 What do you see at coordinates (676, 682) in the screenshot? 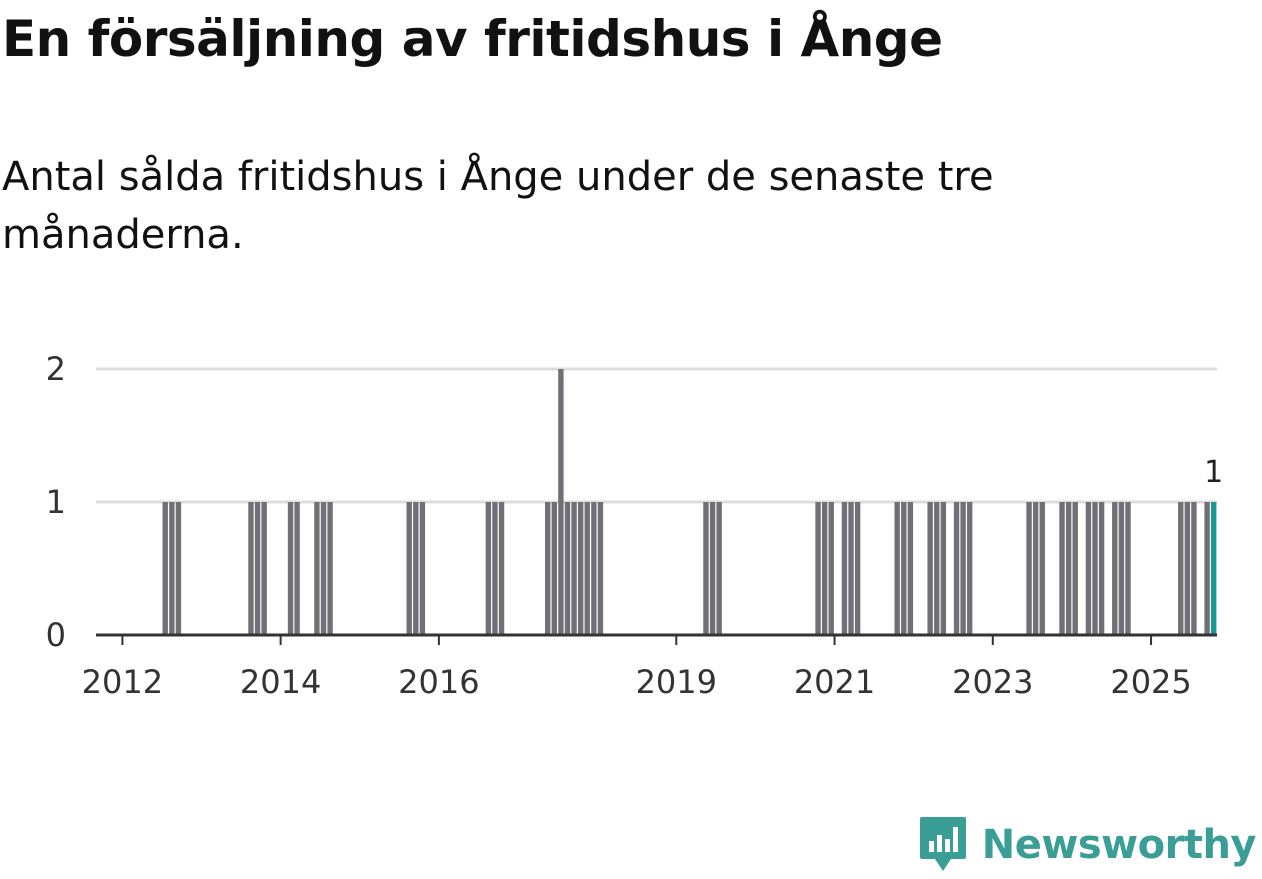
I see `x-tick-label: 2019` at bounding box center [676, 682].